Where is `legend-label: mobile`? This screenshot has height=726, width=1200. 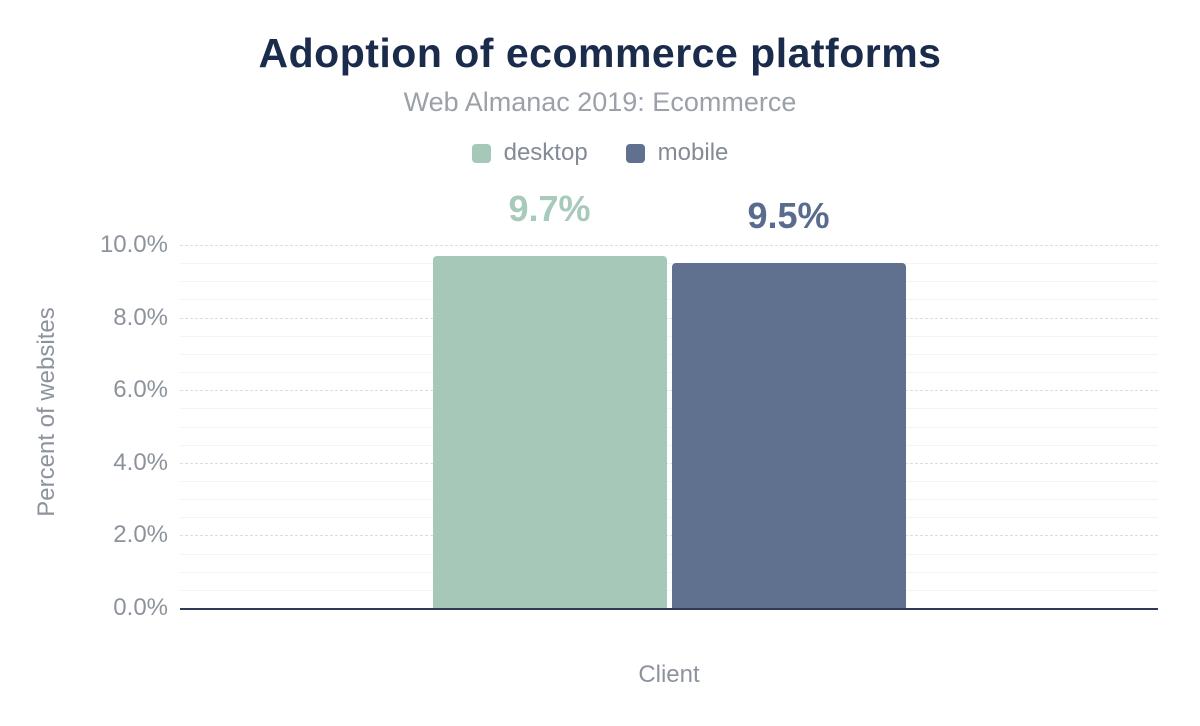 legend-label: mobile is located at coordinates (693, 152).